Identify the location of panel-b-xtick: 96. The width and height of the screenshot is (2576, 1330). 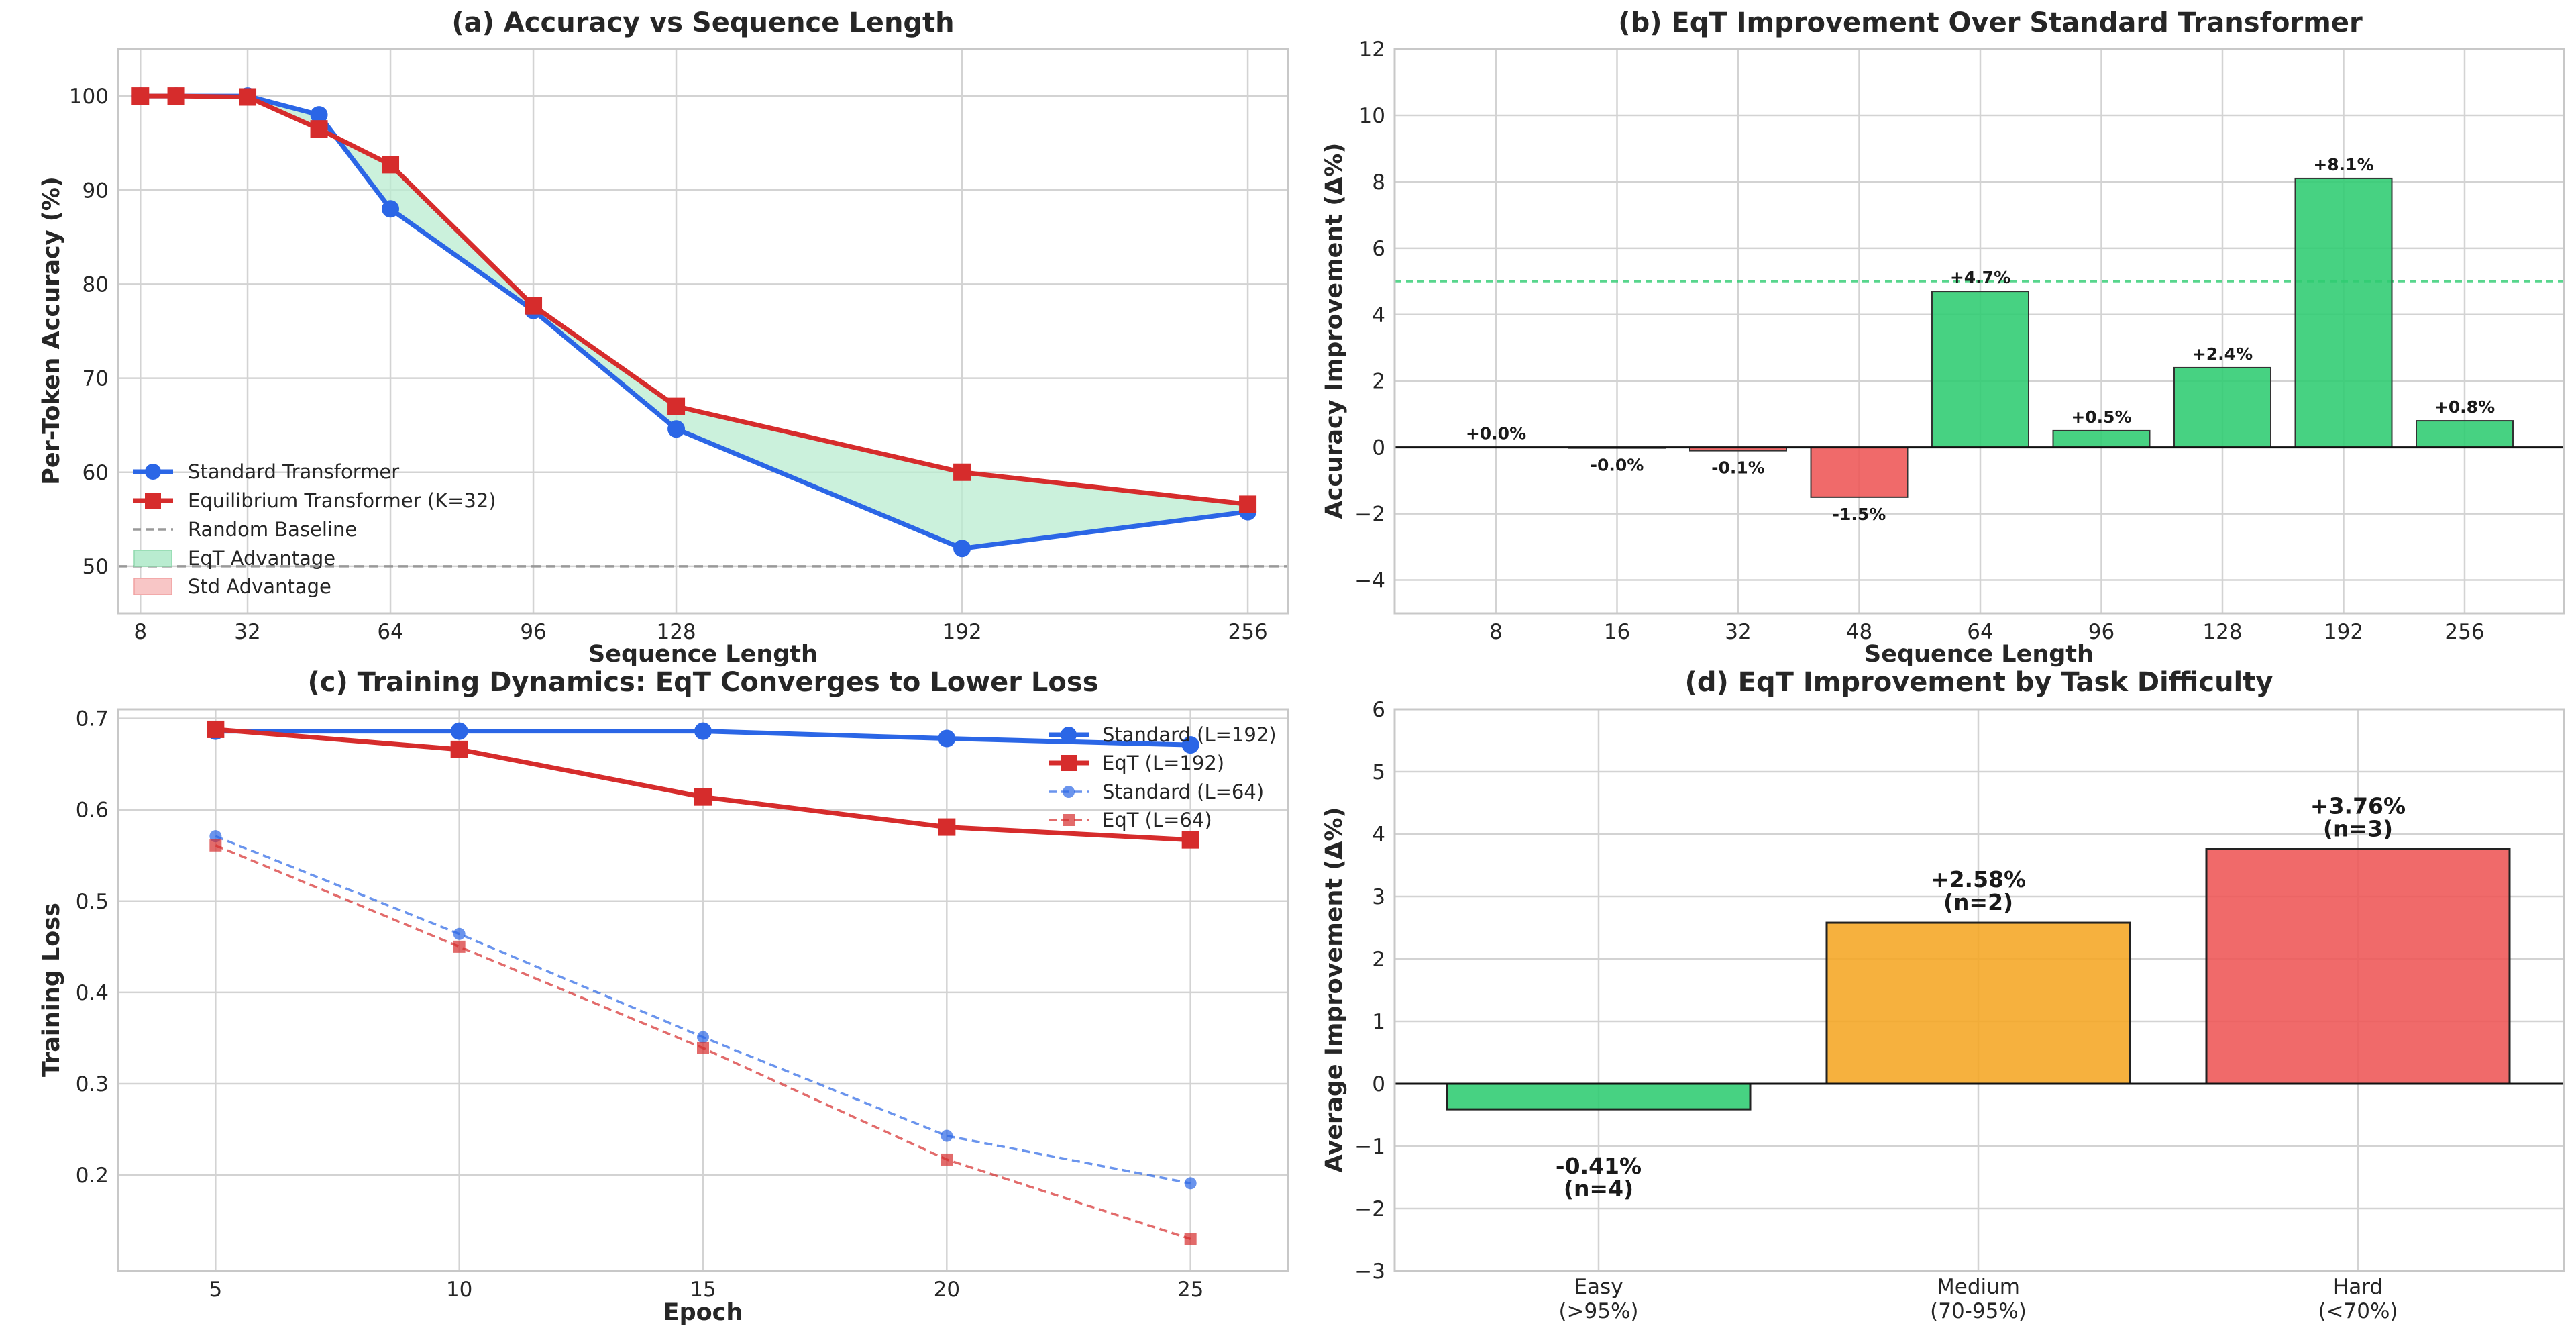
(2101, 632).